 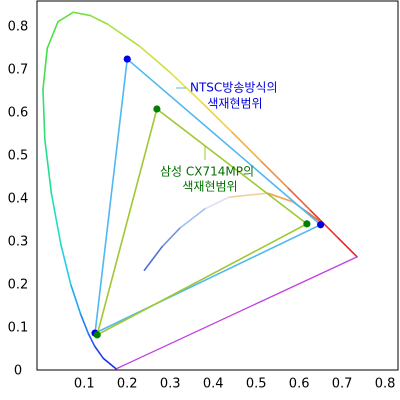 What do you see at coordinates (170, 384) in the screenshot?
I see `x-tick-label: 0.3` at bounding box center [170, 384].